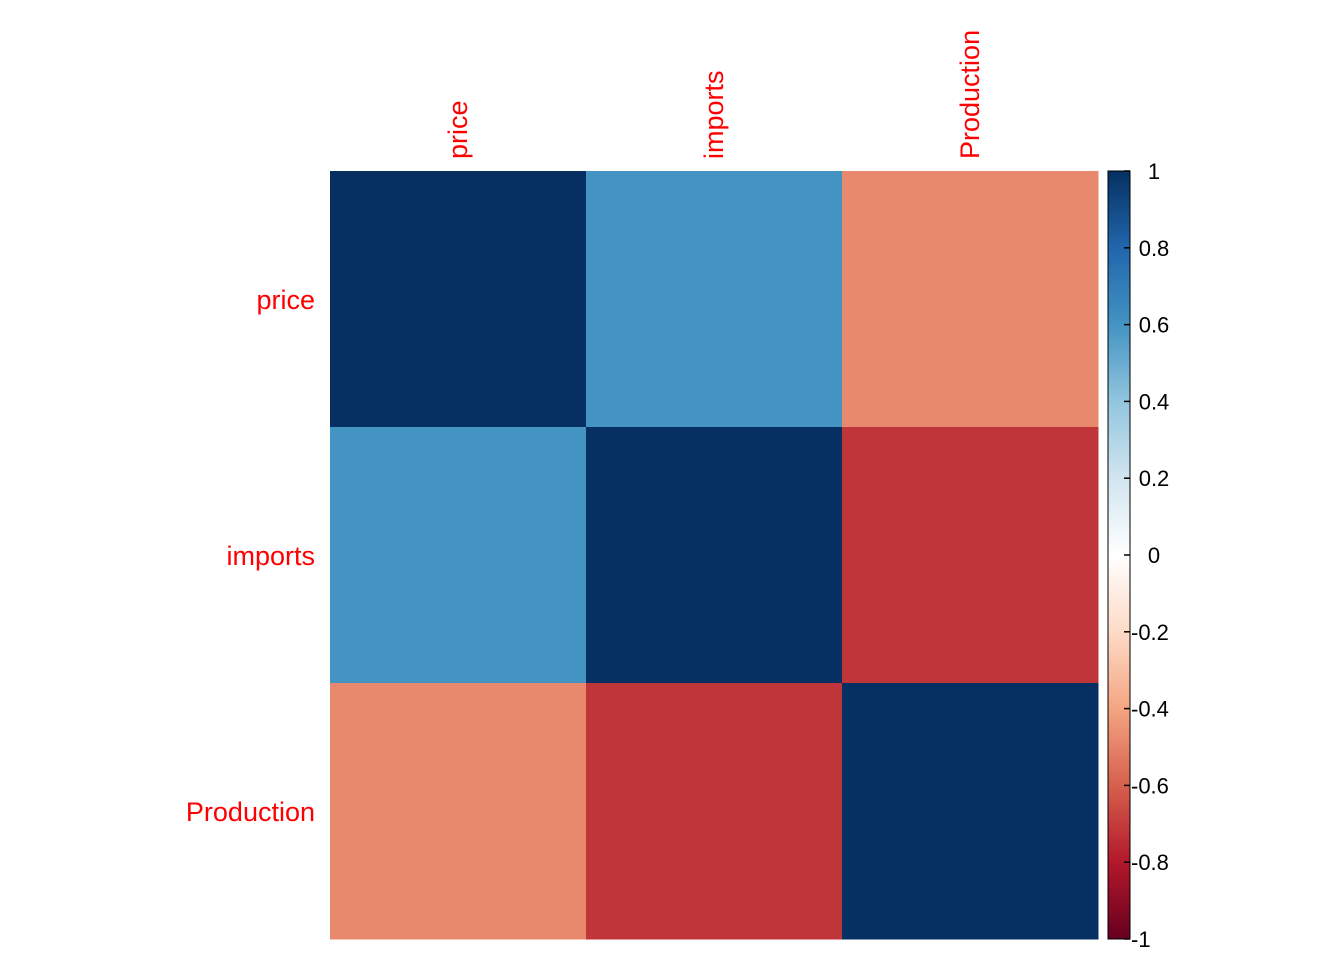 This screenshot has height=965, width=1344. I want to click on heatmap-cell-price-price, so click(458, 299).